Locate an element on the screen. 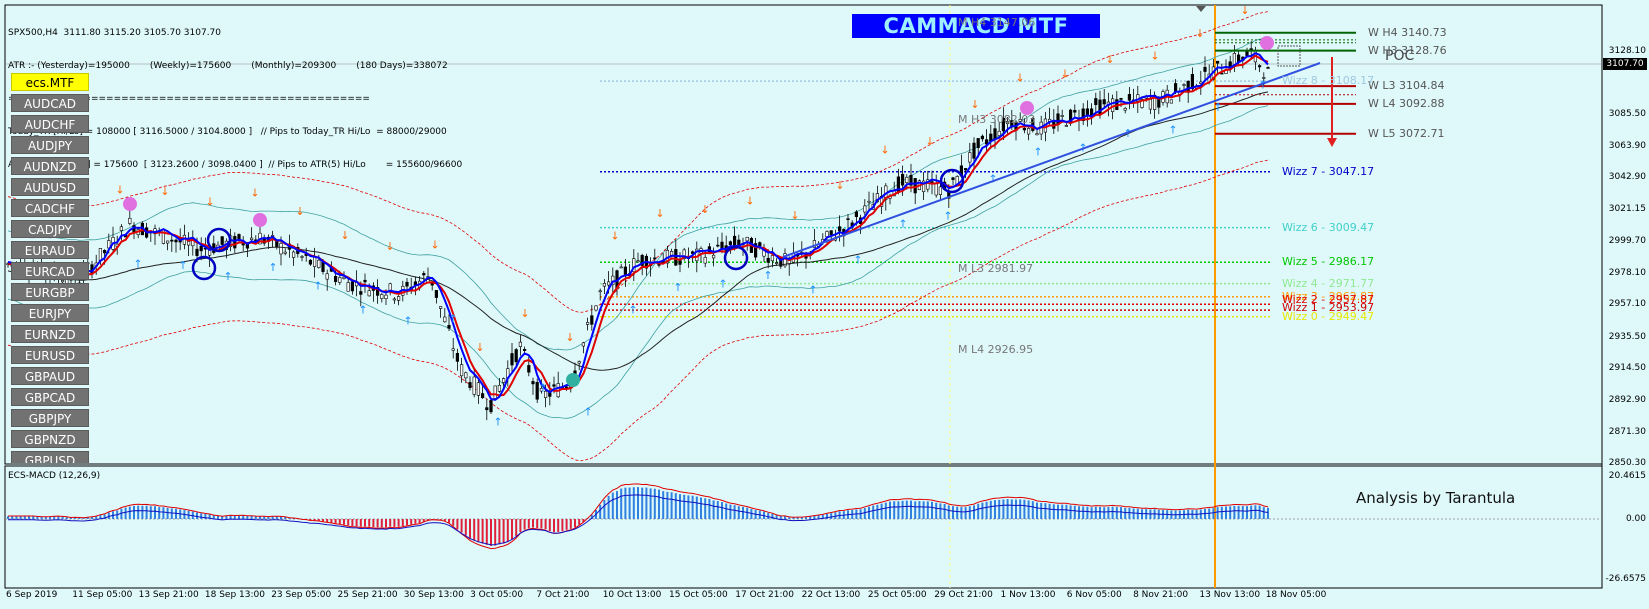 The width and height of the screenshot is (1649, 609). weekly-level-label: W H3 3128.76 is located at coordinates (1407, 50).